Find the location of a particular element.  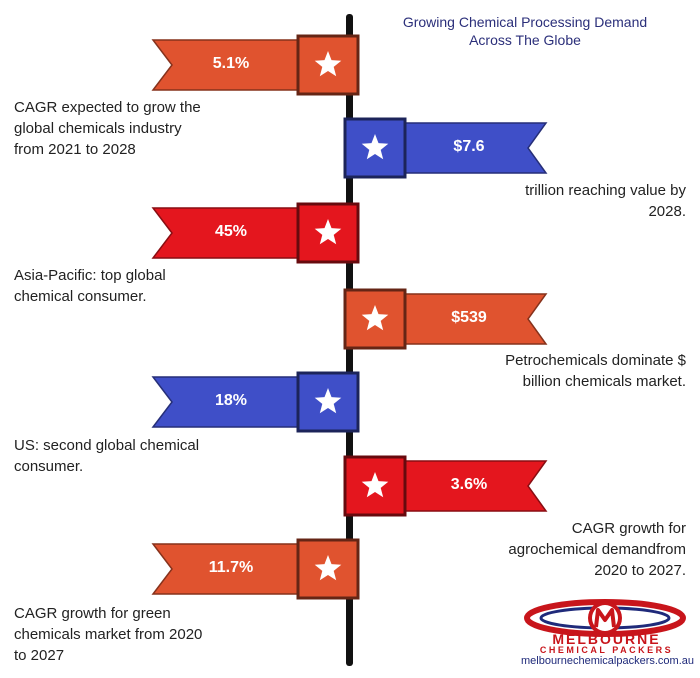

description-line: Petrochemicals dominate $ is located at coordinates (595, 360).